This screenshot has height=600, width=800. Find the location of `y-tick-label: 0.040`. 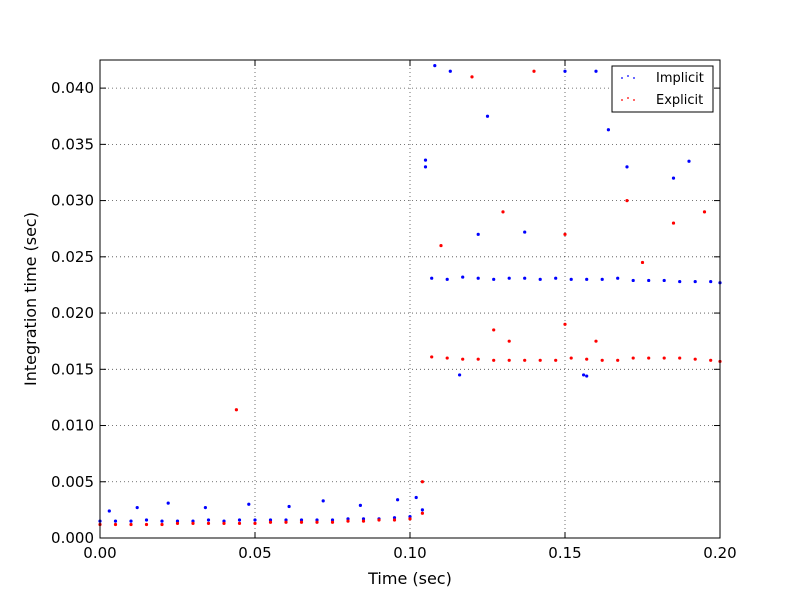

y-tick-label: 0.040 is located at coordinates (72, 88).